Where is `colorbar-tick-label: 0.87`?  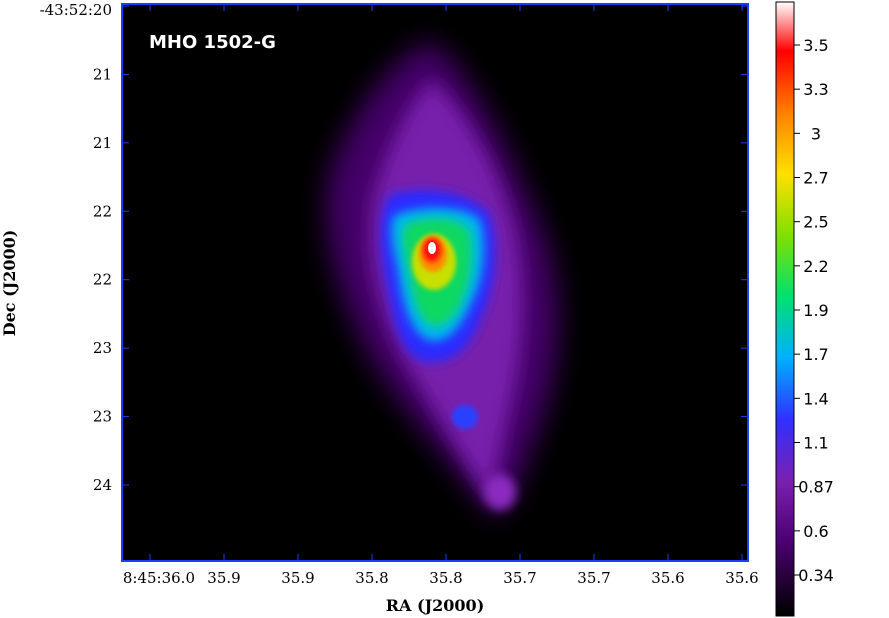 colorbar-tick-label: 0.87 is located at coordinates (816, 487).